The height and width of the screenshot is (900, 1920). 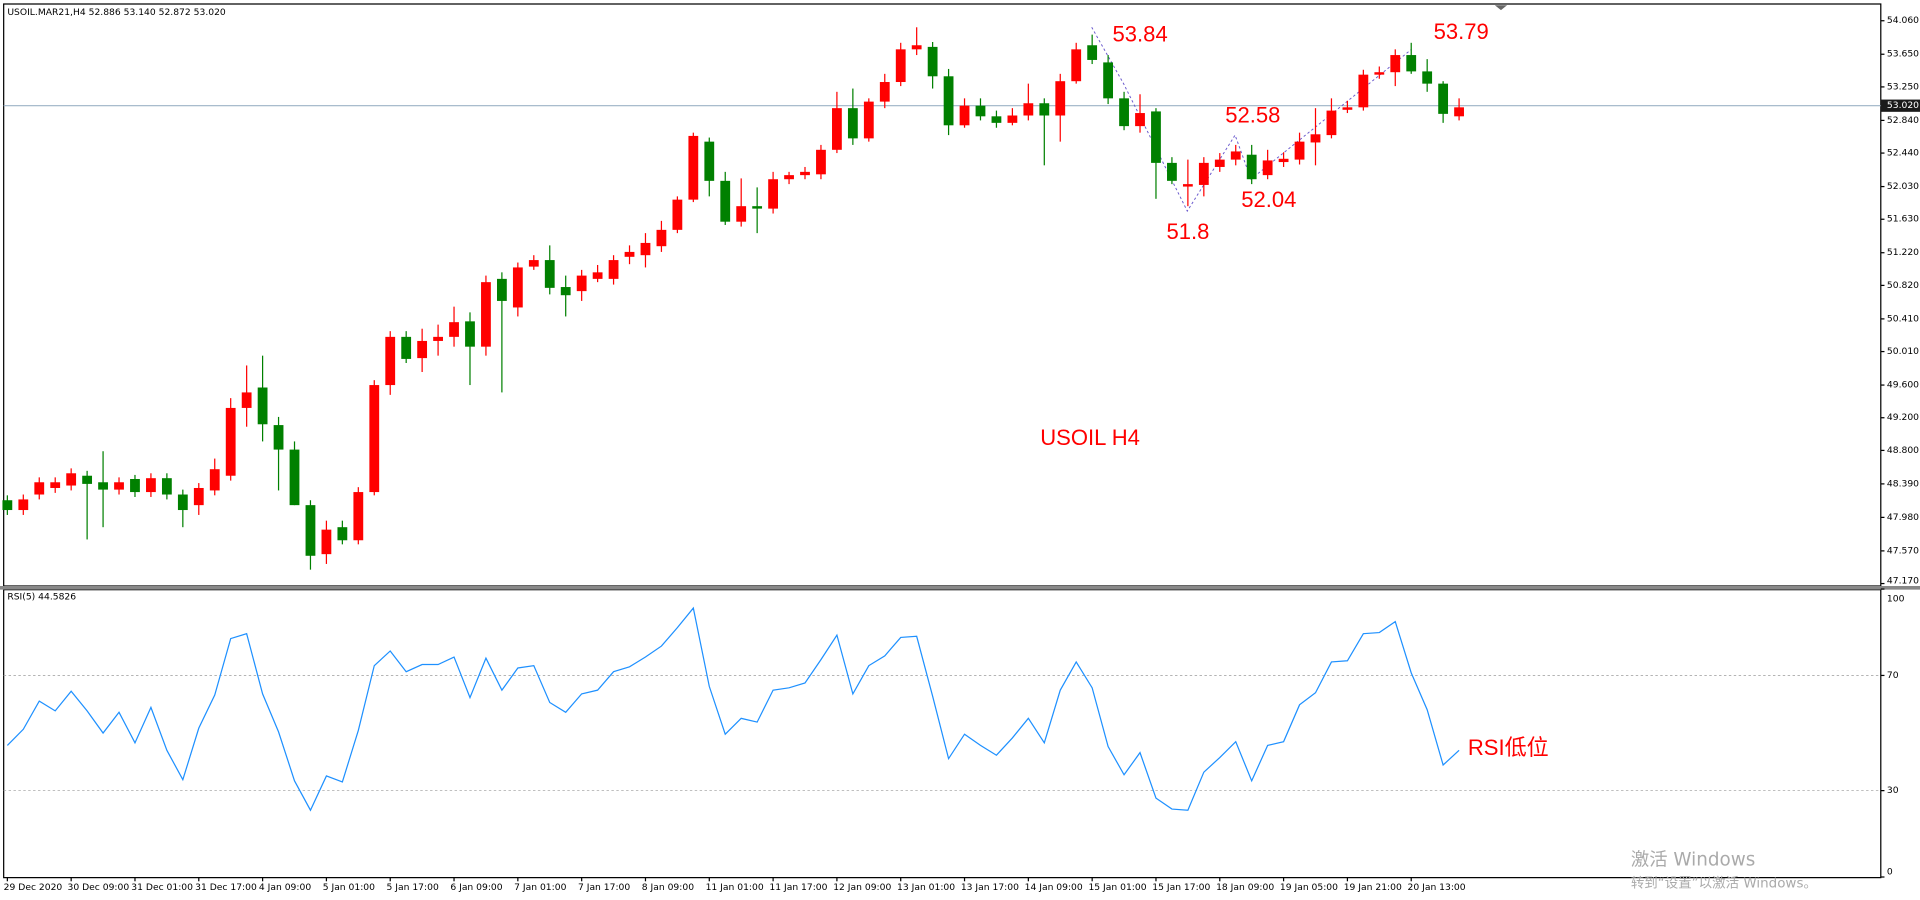 I want to click on x-tick-label: 15 Jan 17:00, so click(x=1181, y=887).